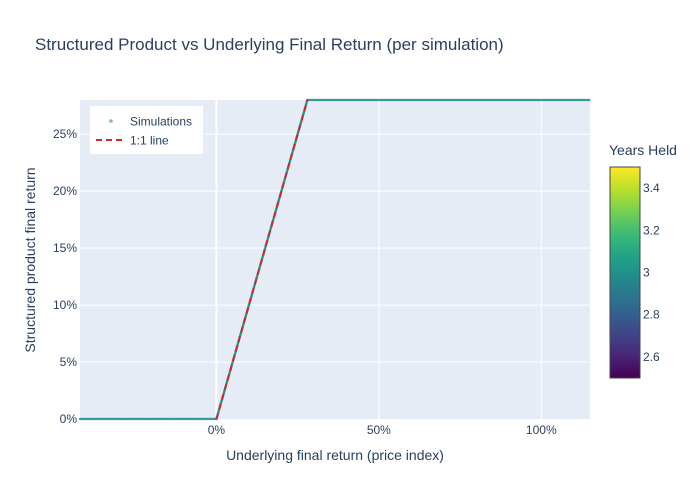 The width and height of the screenshot is (700, 500). Describe the element at coordinates (651, 315) in the screenshot. I see `colorbar-tick-label: 2.8` at that location.